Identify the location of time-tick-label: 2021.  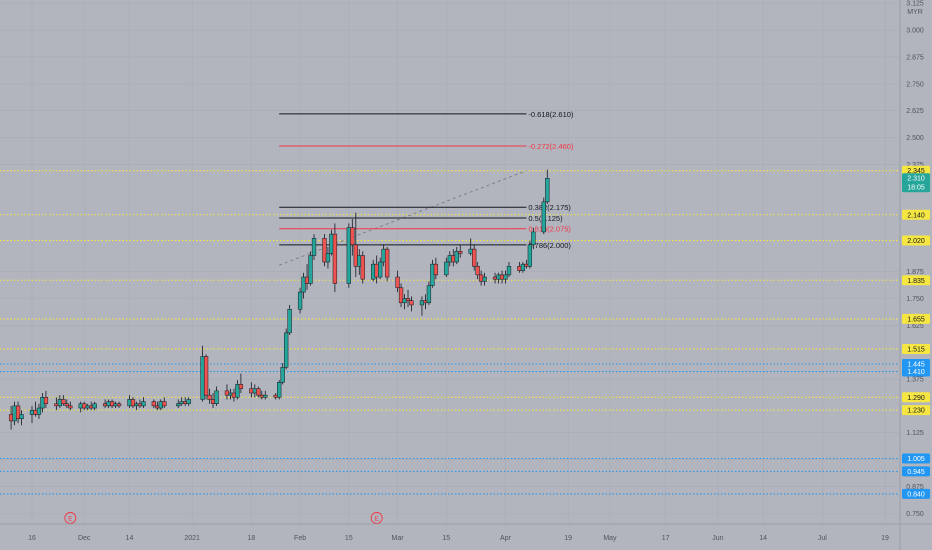
(192, 538).